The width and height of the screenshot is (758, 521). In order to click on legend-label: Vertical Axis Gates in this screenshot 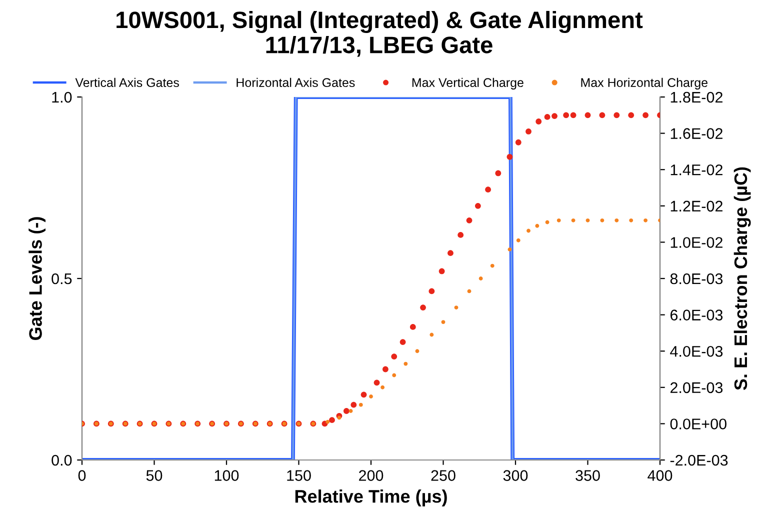, I will do `click(127, 83)`.